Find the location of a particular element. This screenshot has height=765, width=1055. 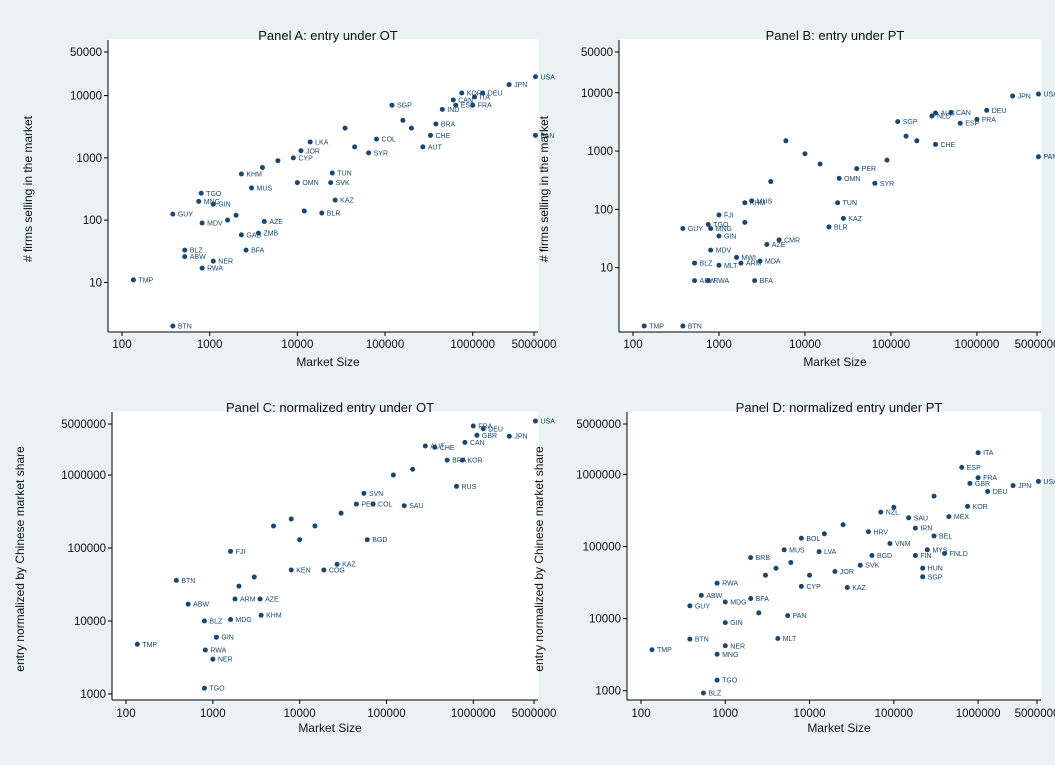

y-tick-label: 5000000 is located at coordinates (83, 425).